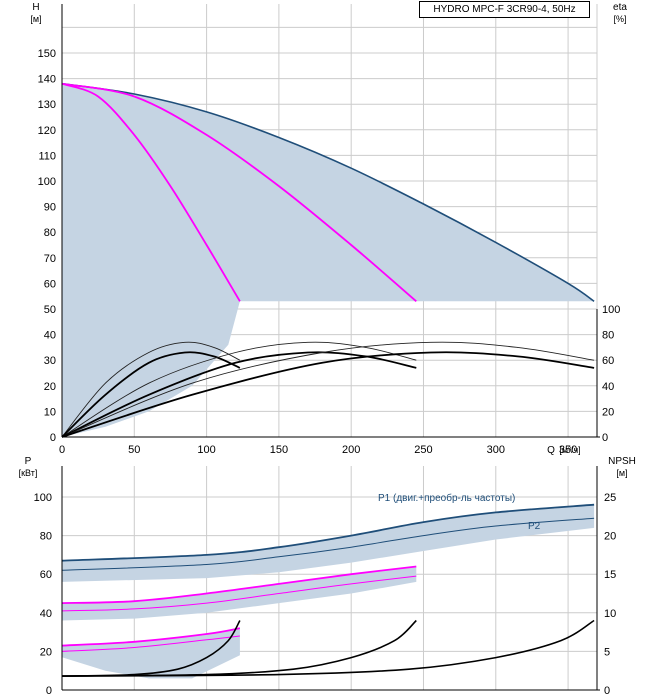 The width and height of the screenshot is (658, 700). Describe the element at coordinates (534, 526) in the screenshot. I see `p2-annotation: P2` at that location.